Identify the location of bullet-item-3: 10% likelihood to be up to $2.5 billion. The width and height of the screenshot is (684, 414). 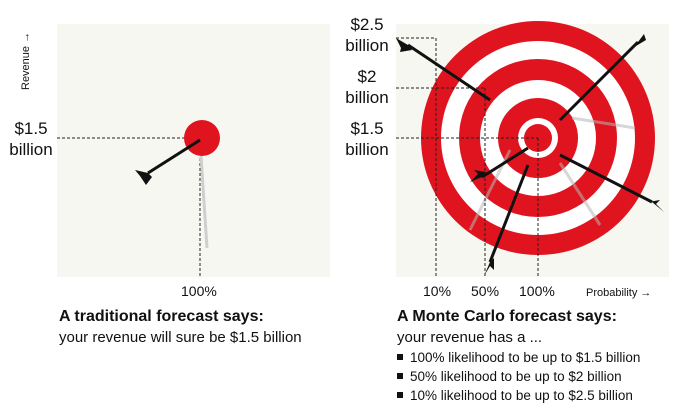
(515, 395).